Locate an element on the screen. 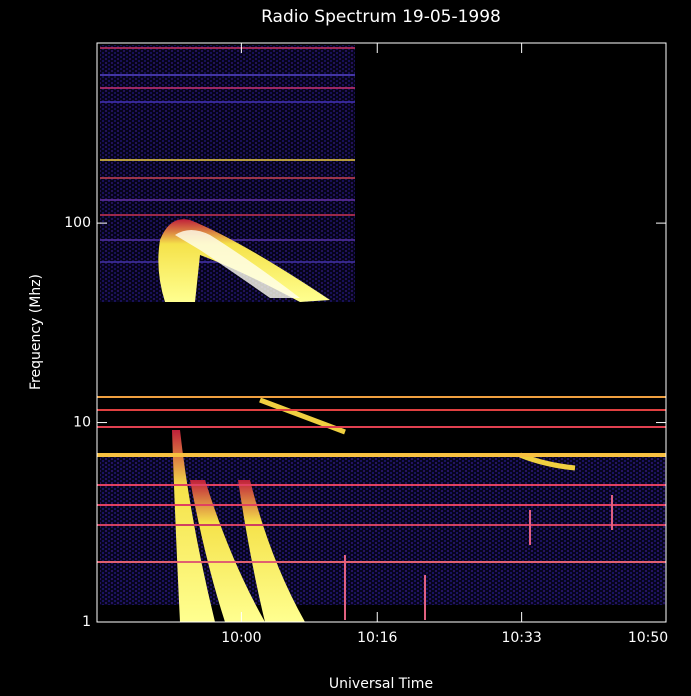 The width and height of the screenshot is (691, 696). x-tick-label: 10:16 is located at coordinates (377, 638).